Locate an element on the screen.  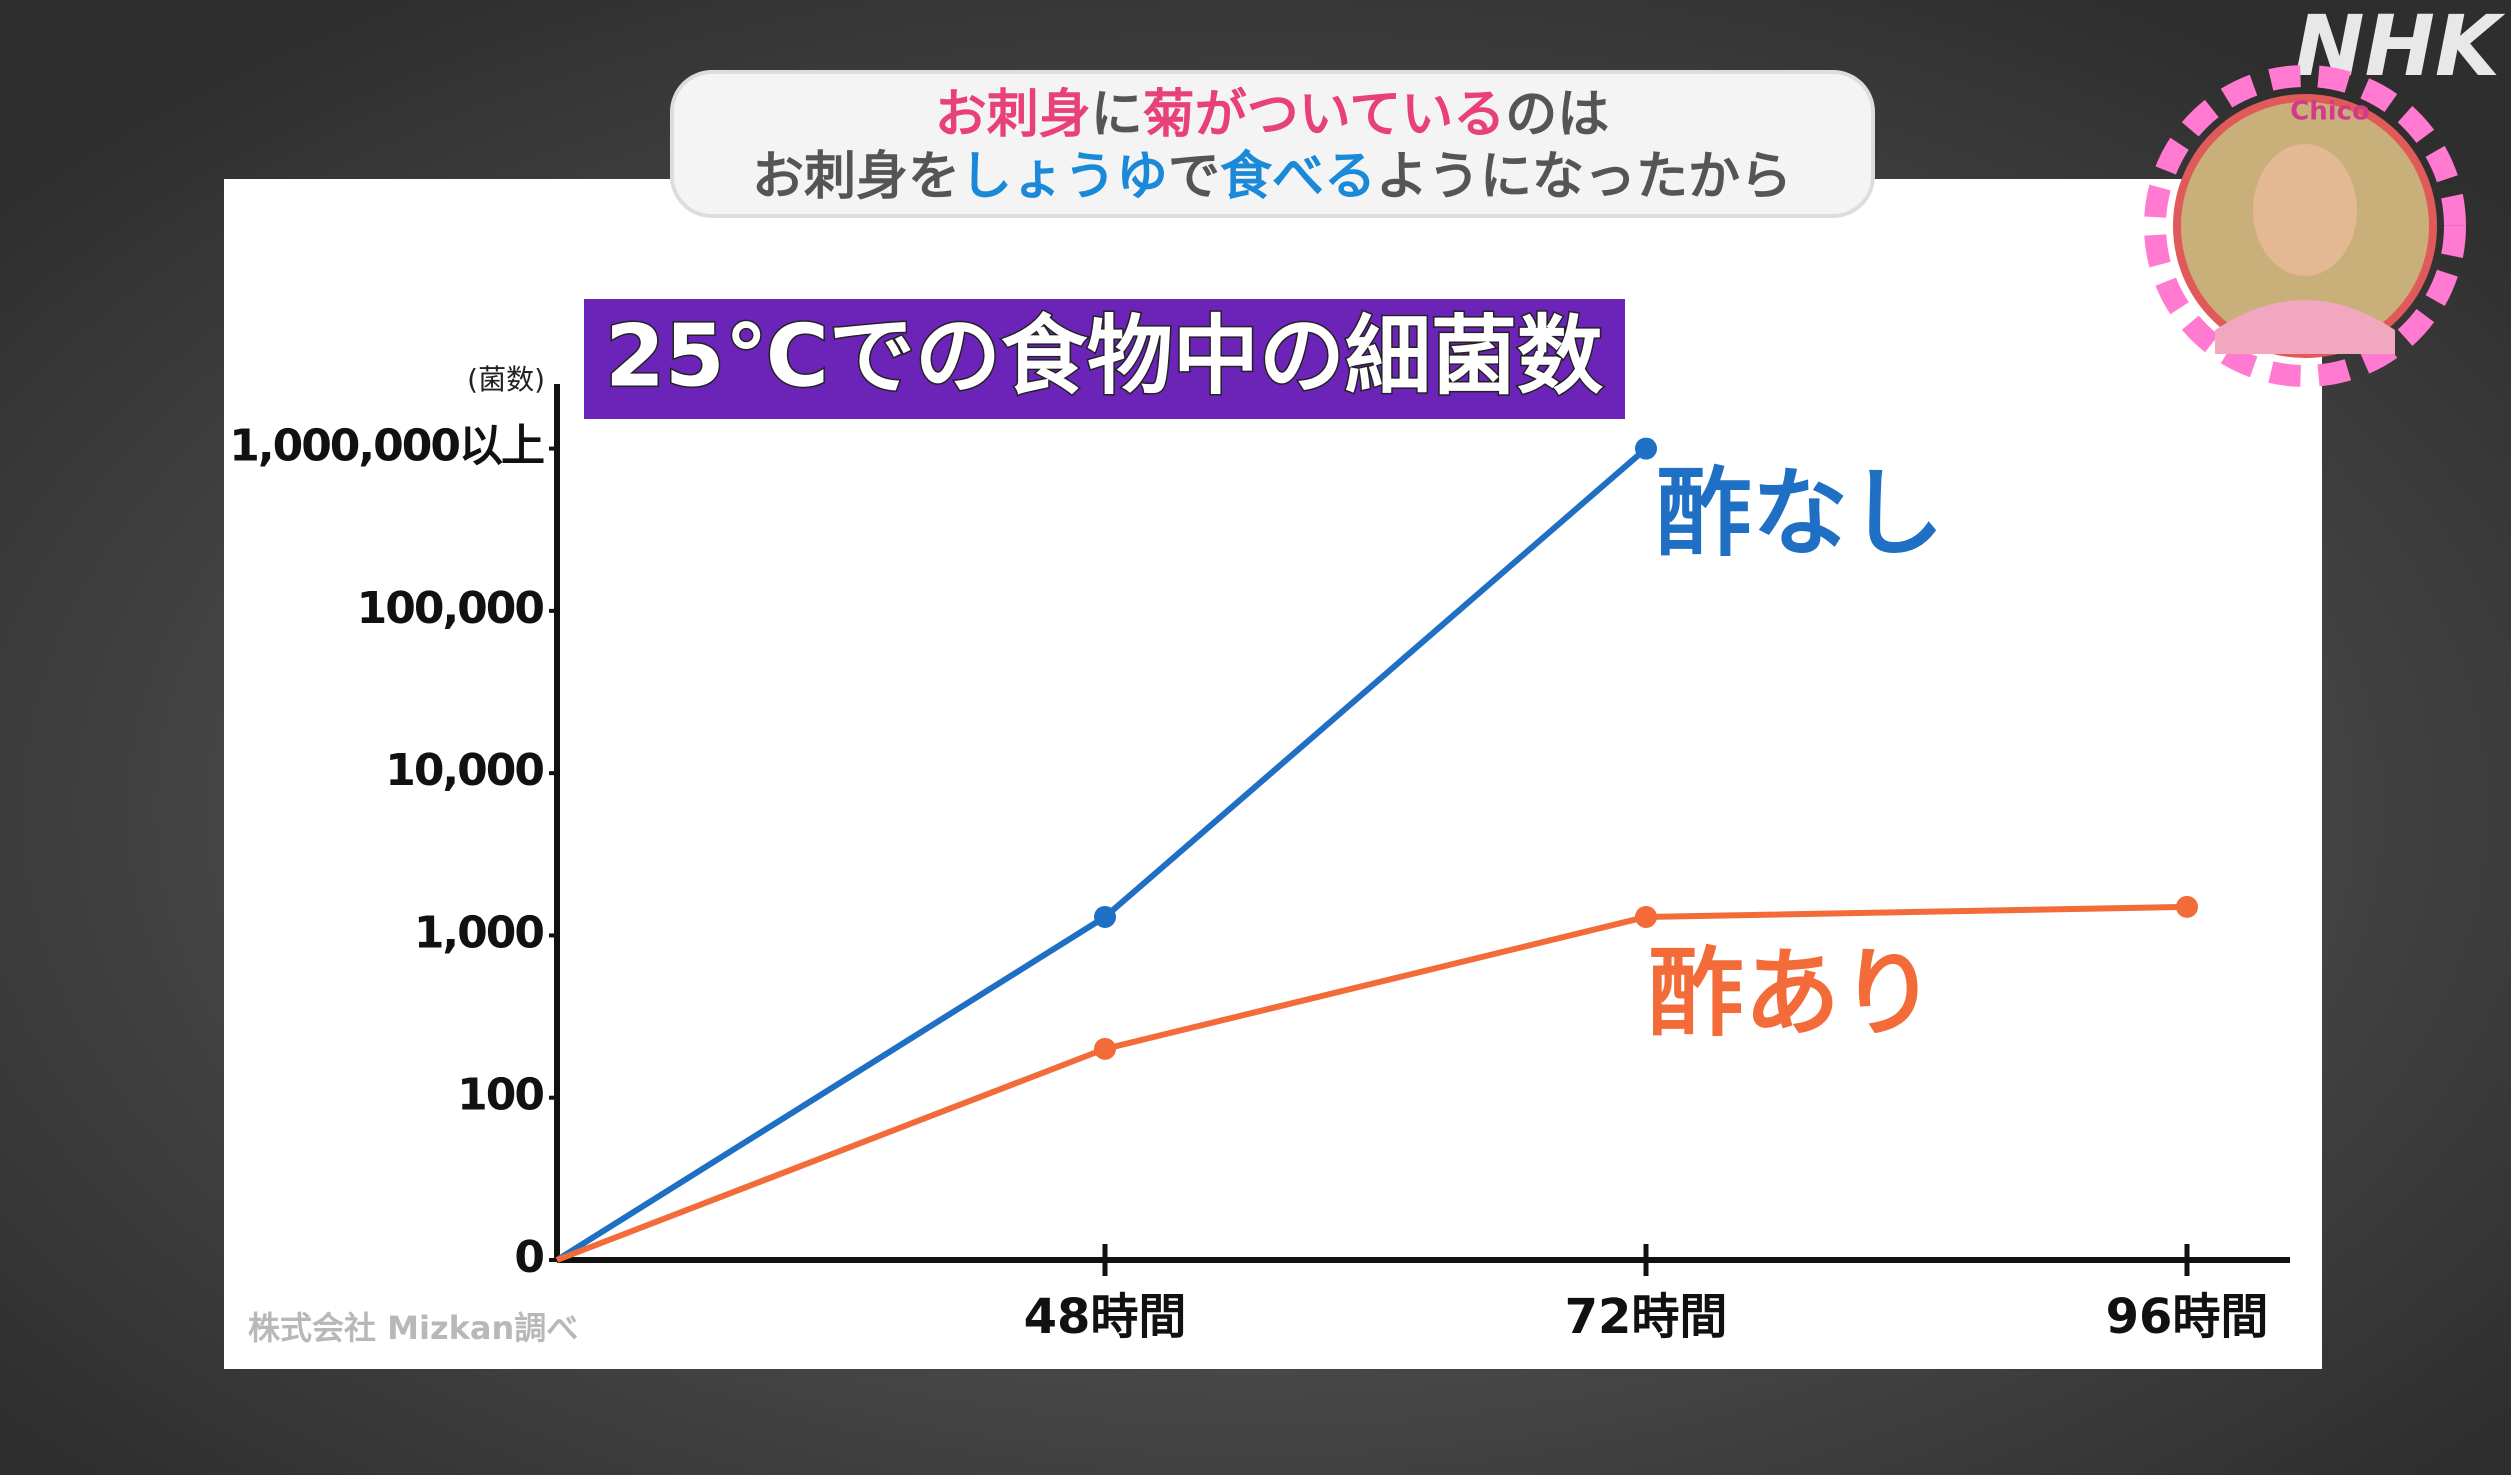
banner-segment: のは is located at coordinates (1557, 115).